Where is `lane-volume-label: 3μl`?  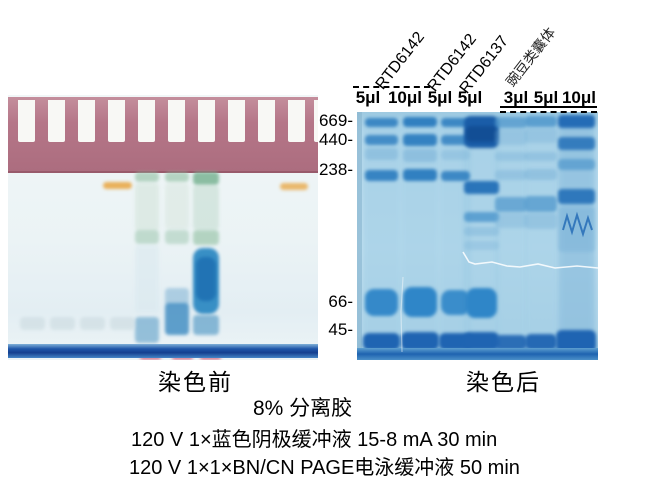 lane-volume-label: 3μl is located at coordinates (516, 97).